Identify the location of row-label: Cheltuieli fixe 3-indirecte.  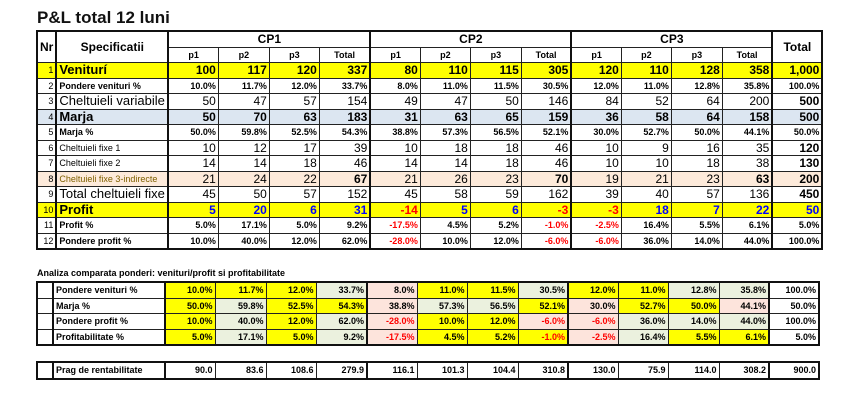
(112, 178).